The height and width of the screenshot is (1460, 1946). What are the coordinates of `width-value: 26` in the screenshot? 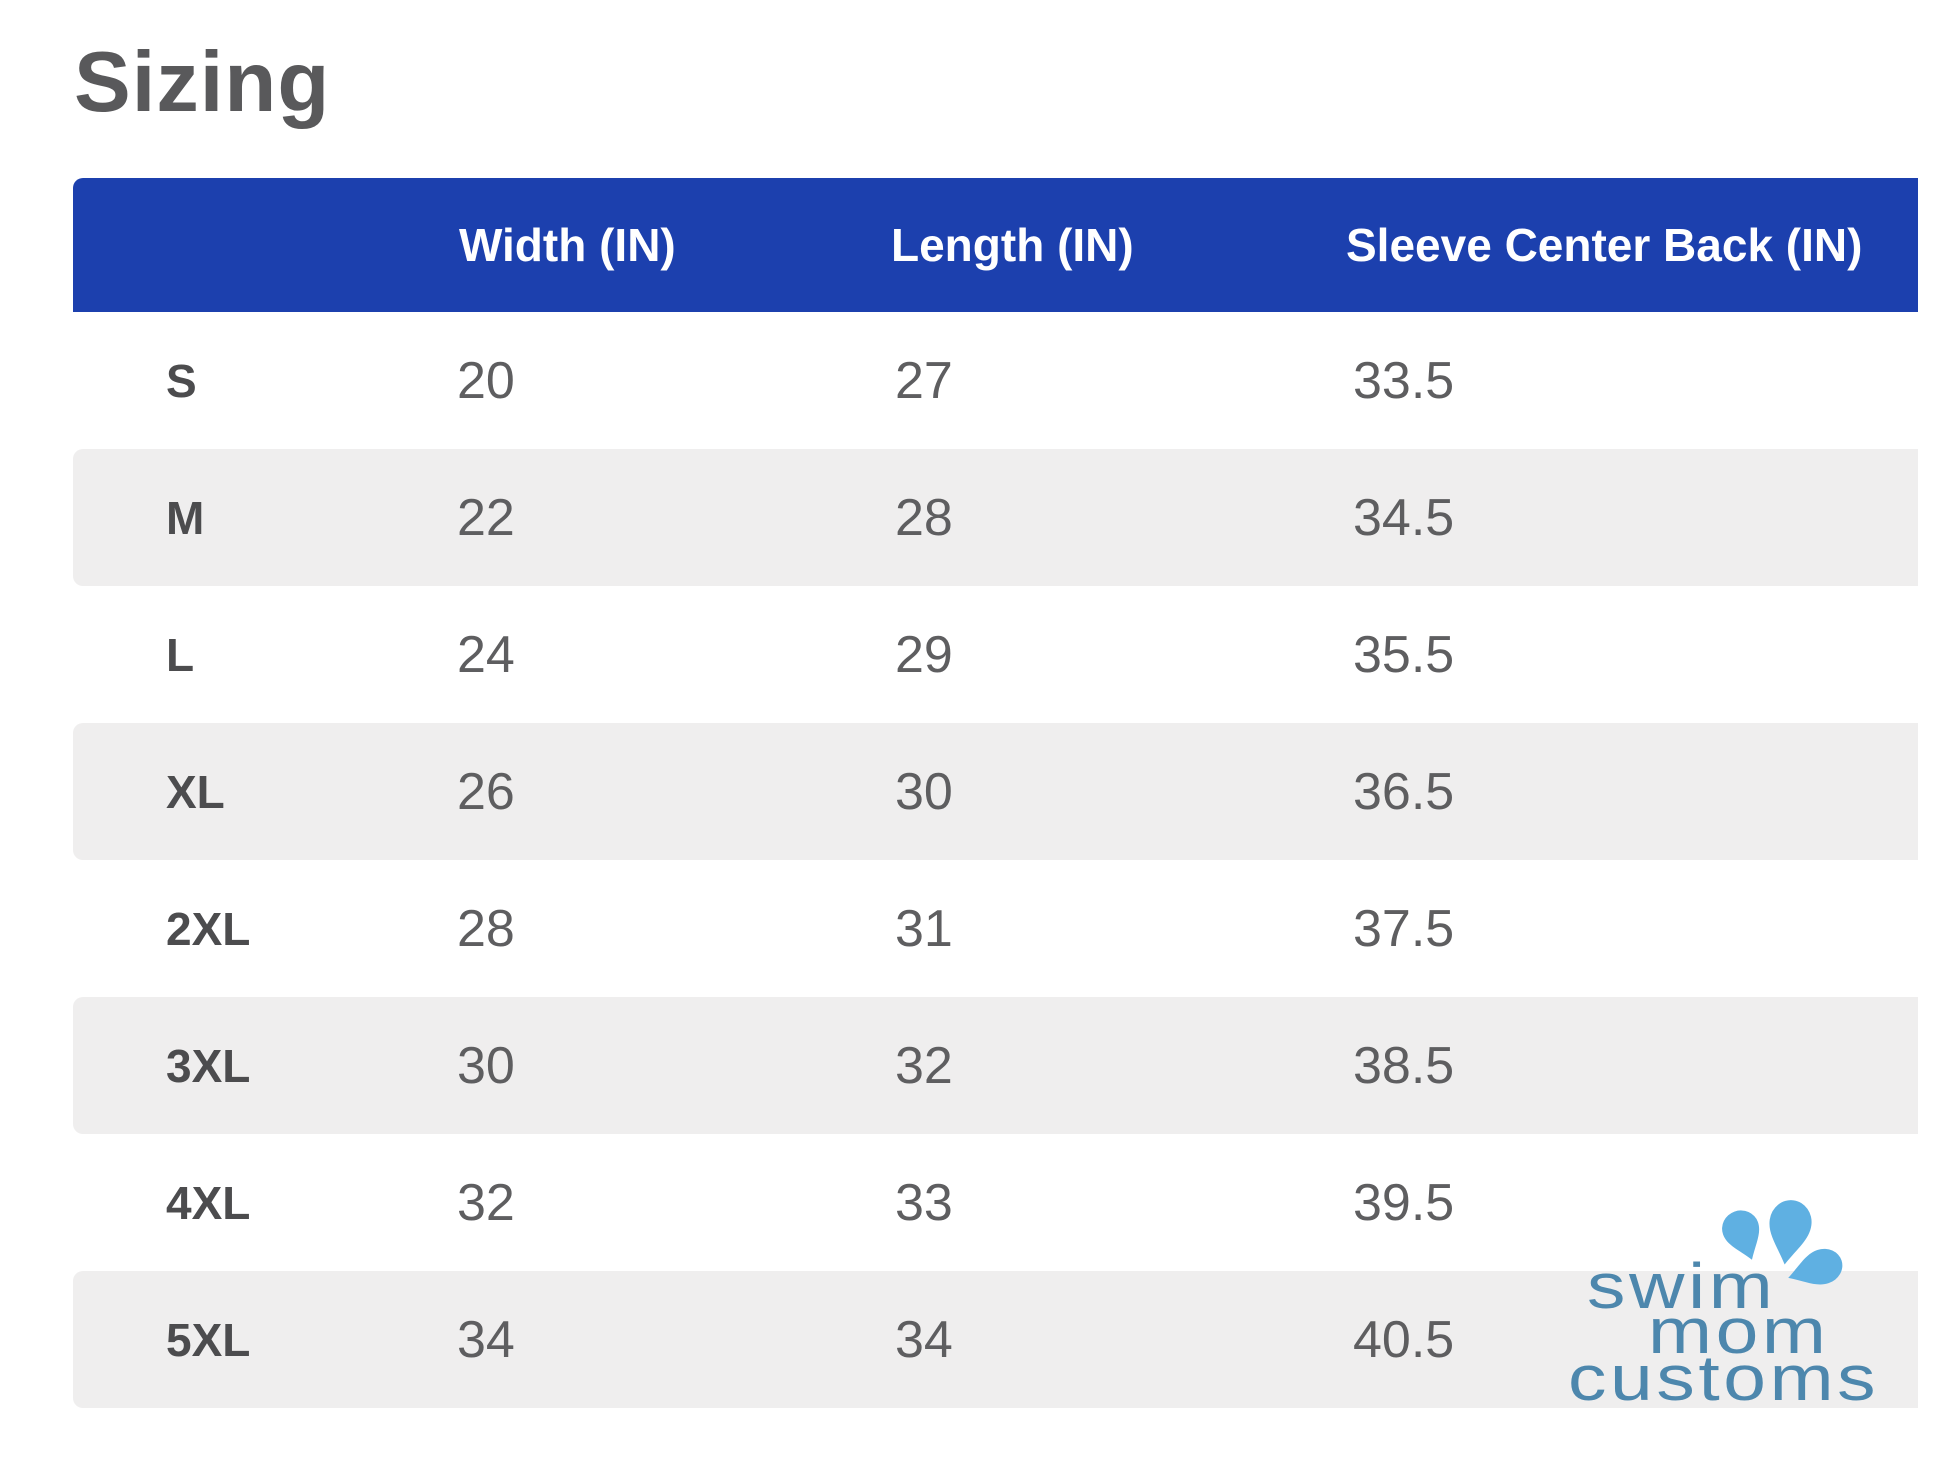 It's located at (486, 791).